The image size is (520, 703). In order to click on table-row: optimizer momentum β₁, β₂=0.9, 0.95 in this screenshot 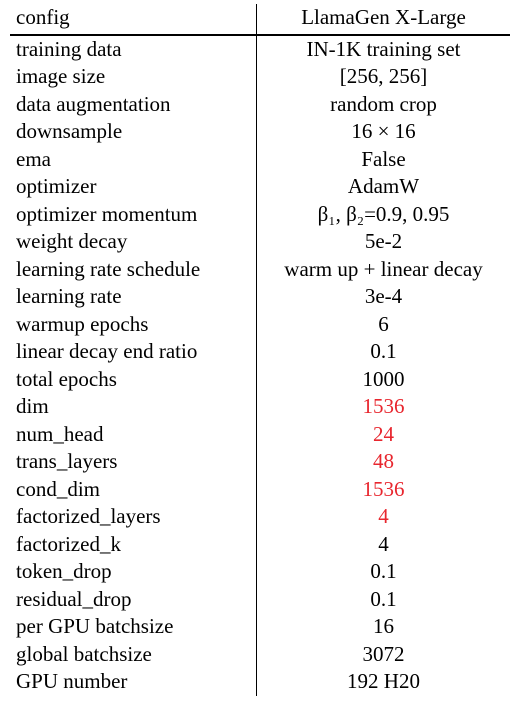, I will do `click(260, 214)`.